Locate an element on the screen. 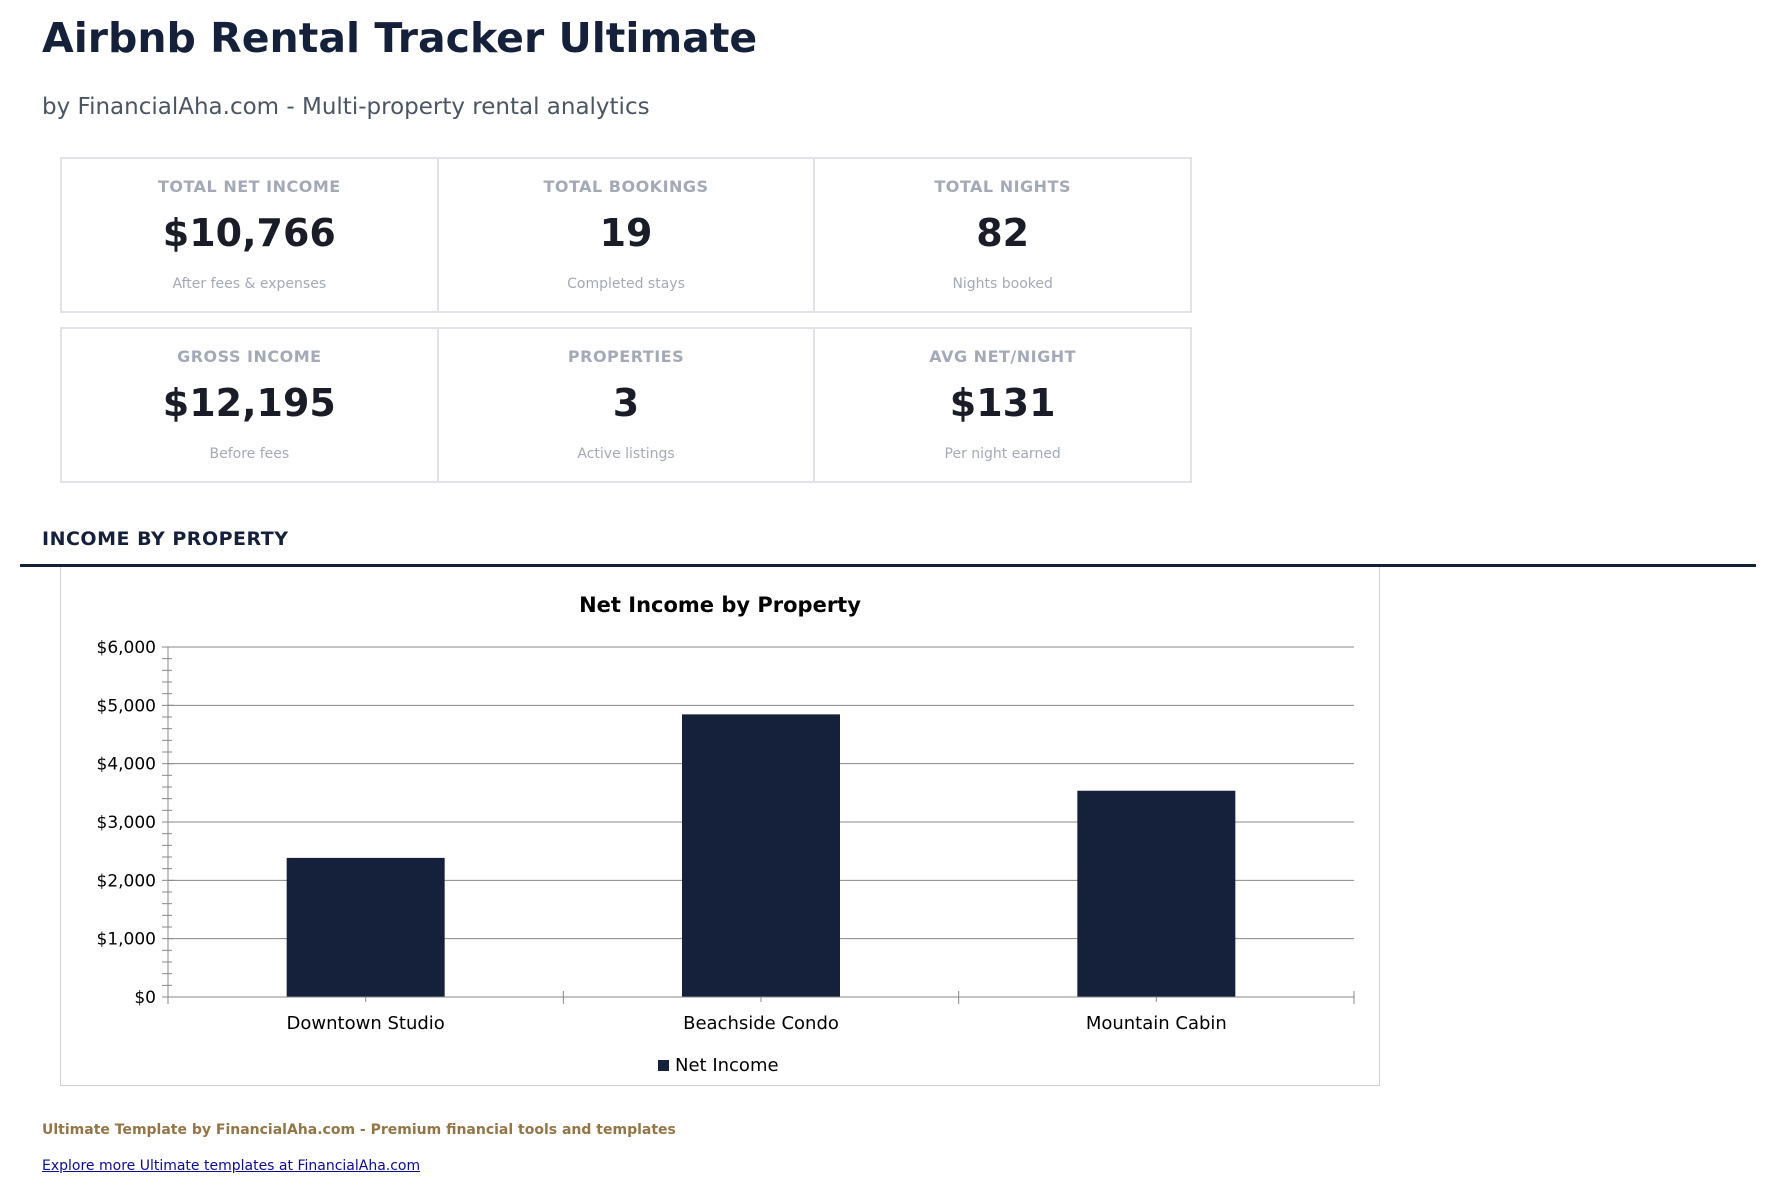 Image resolution: width=1769 pixels, height=1192 pixels. kpi-caption: Completed stays is located at coordinates (626, 284).